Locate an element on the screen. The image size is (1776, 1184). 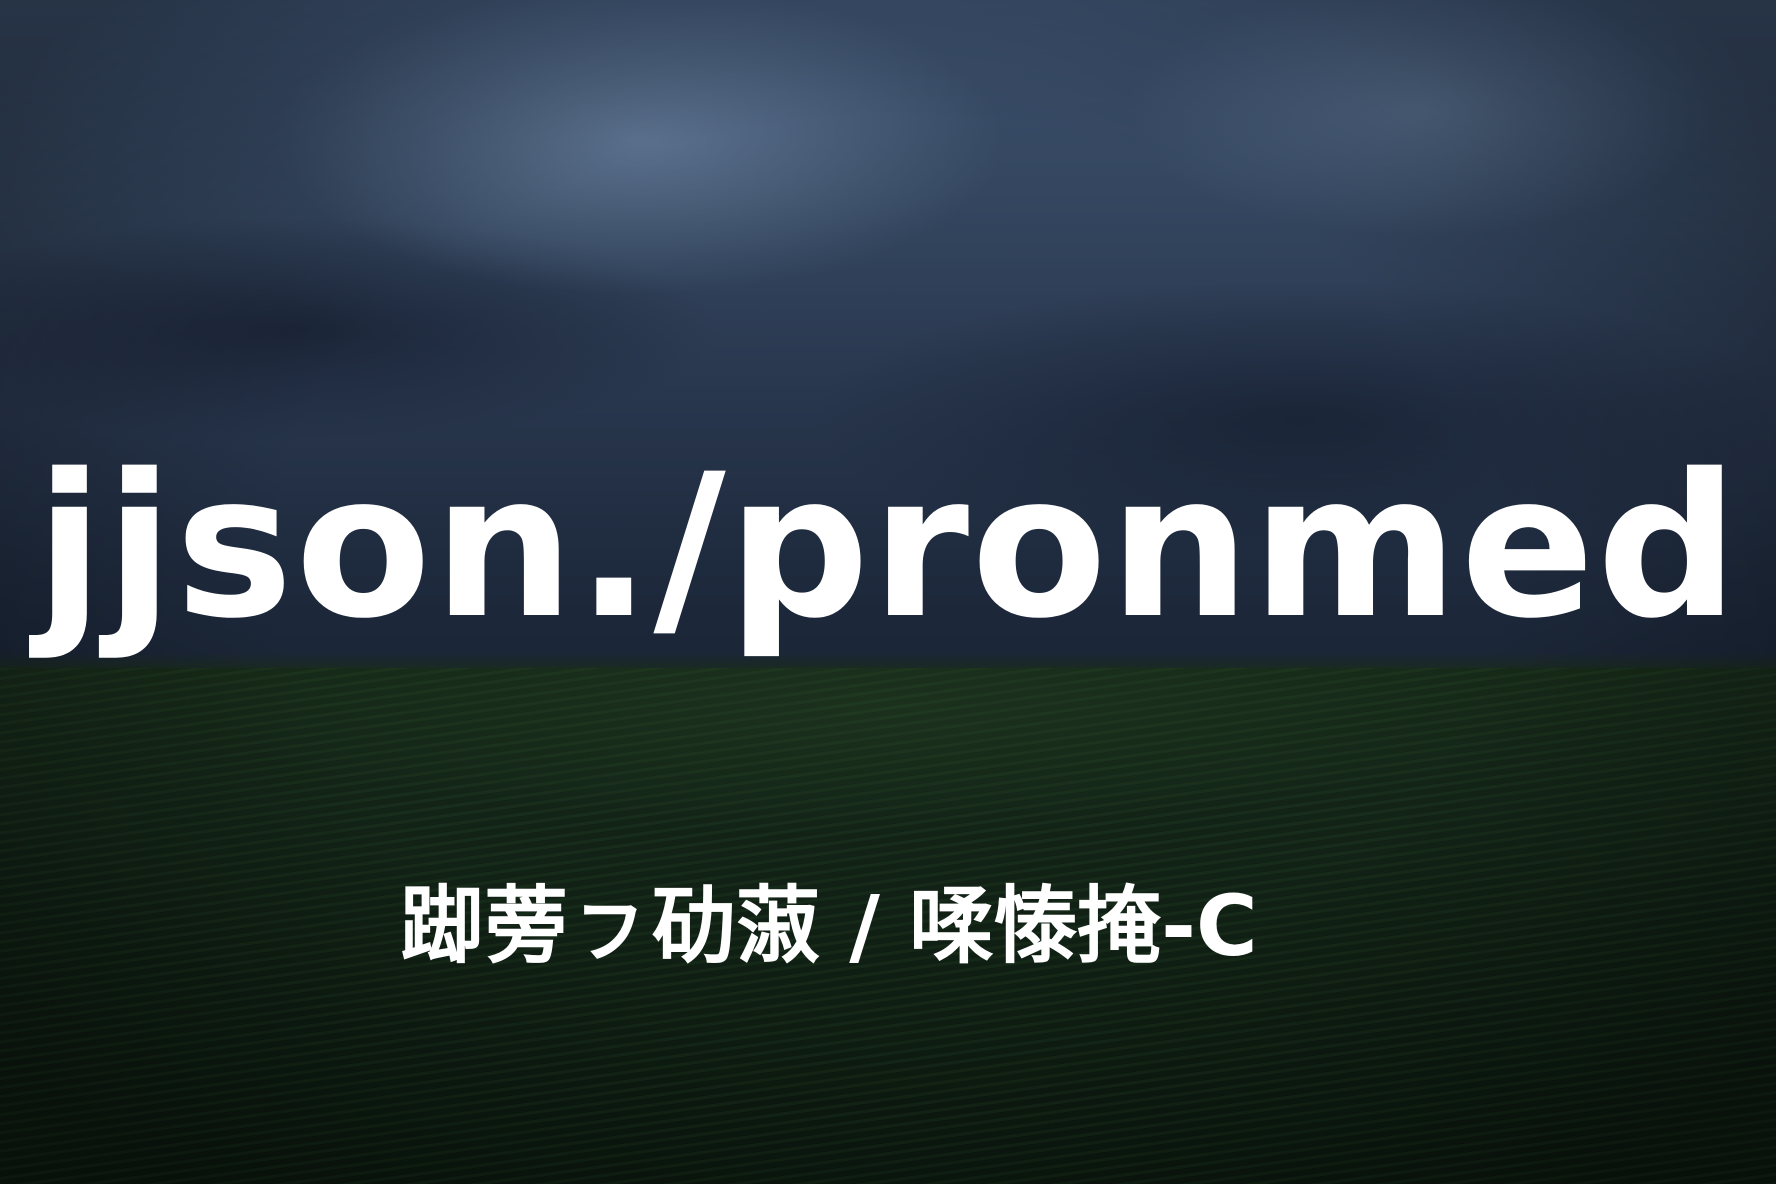
subtitle-text: 踋蒡ㇷ劯蔋 / 㖻㥭掩-C is located at coordinates (829, 926).